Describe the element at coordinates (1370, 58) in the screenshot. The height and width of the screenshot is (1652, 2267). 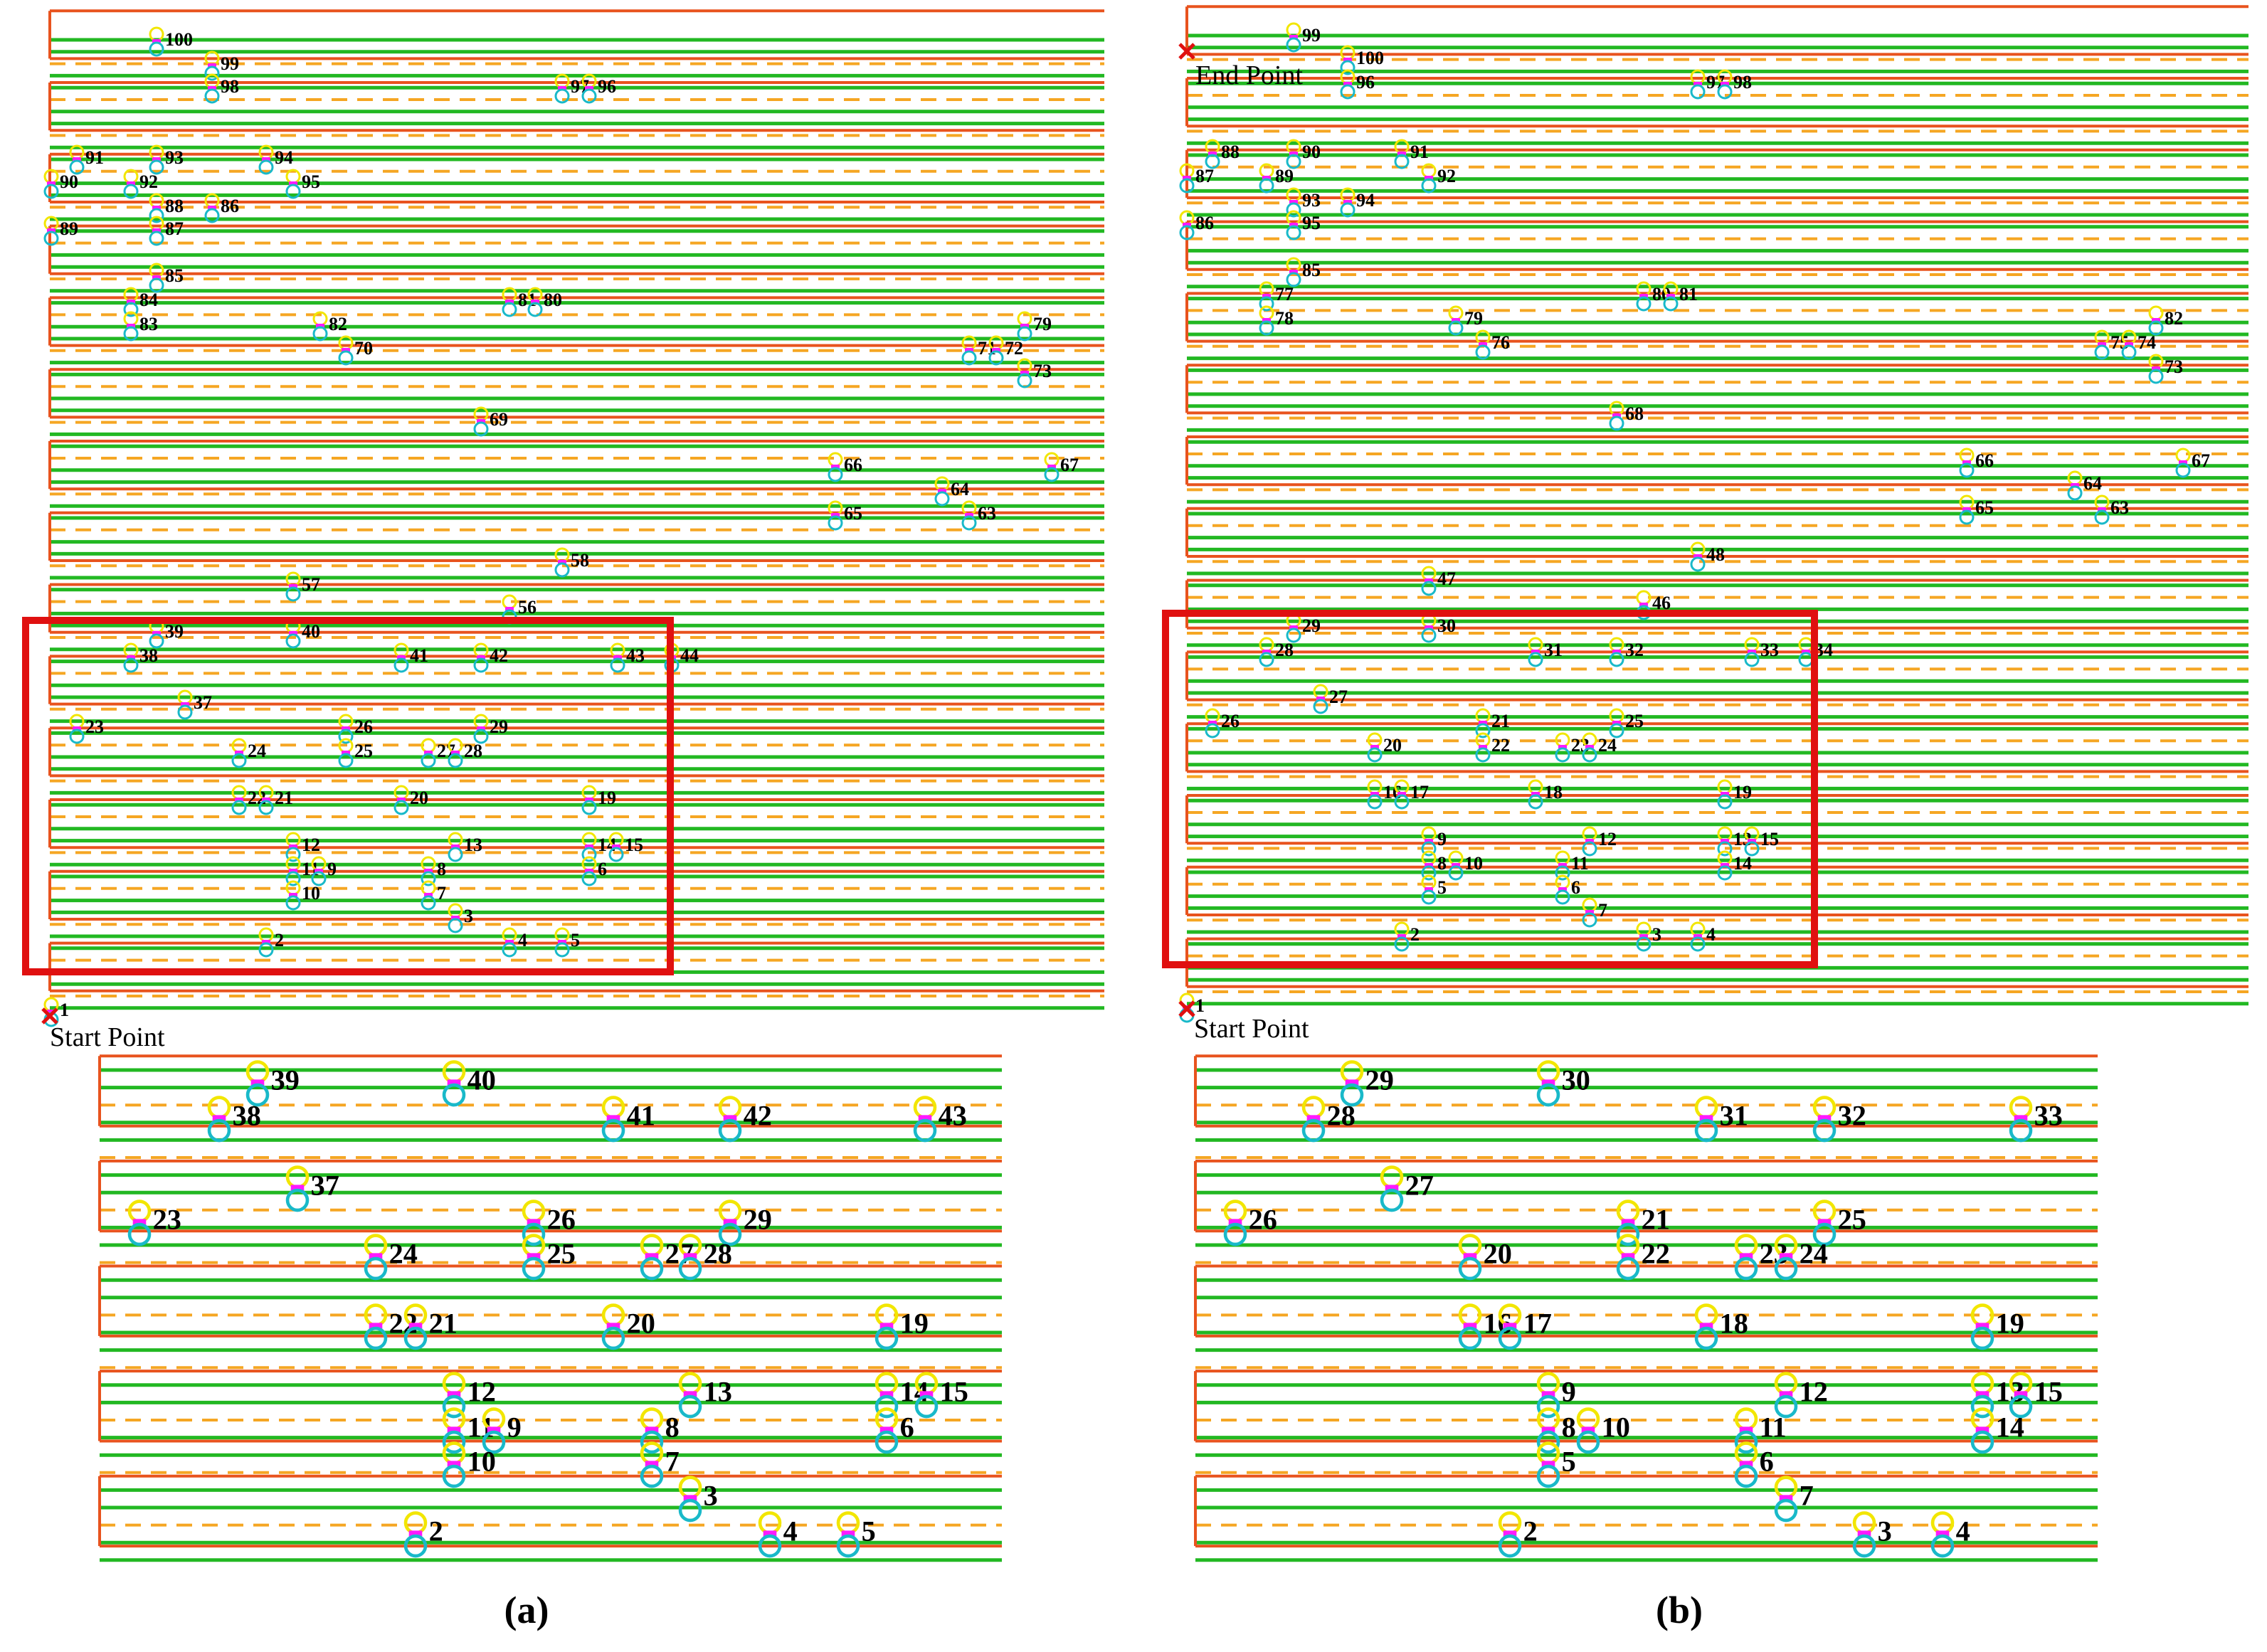
I see `b-point-label: 100` at that location.